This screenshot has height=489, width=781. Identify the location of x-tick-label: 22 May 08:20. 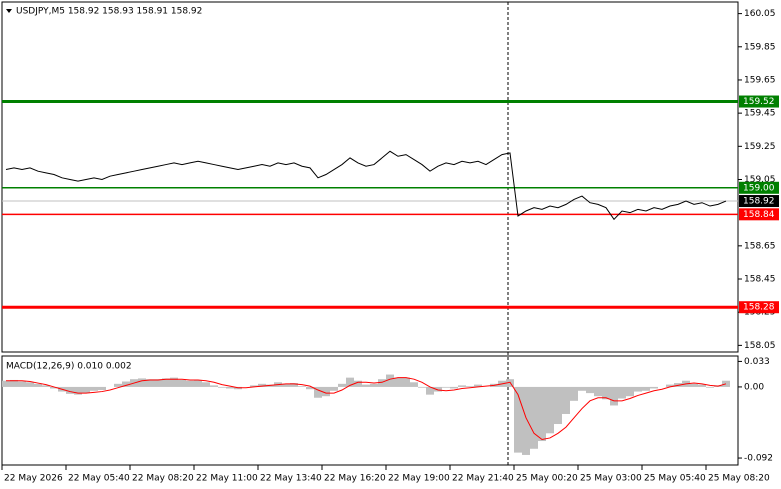
(163, 479).